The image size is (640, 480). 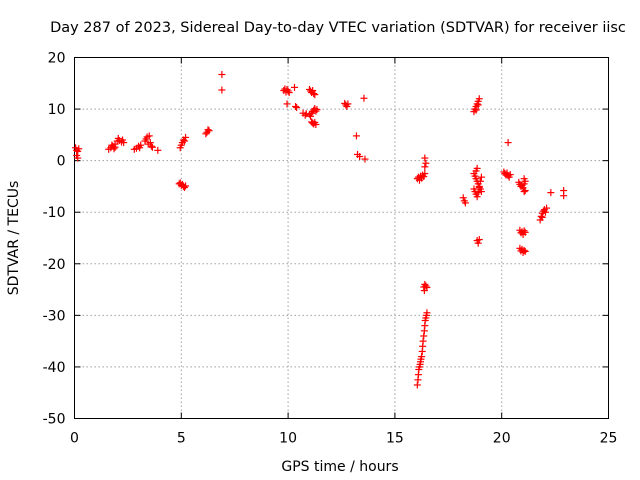 What do you see at coordinates (54, 239) in the screenshot?
I see `y-tick-labels: -50 -40 -30 -20 -10 0 10 20` at bounding box center [54, 239].